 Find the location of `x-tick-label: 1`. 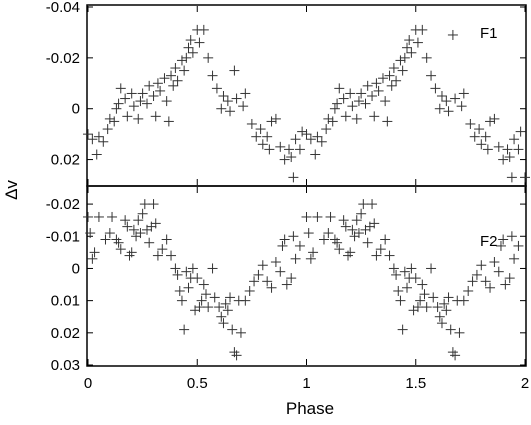

x-tick-label: 1 is located at coordinates (306, 383).